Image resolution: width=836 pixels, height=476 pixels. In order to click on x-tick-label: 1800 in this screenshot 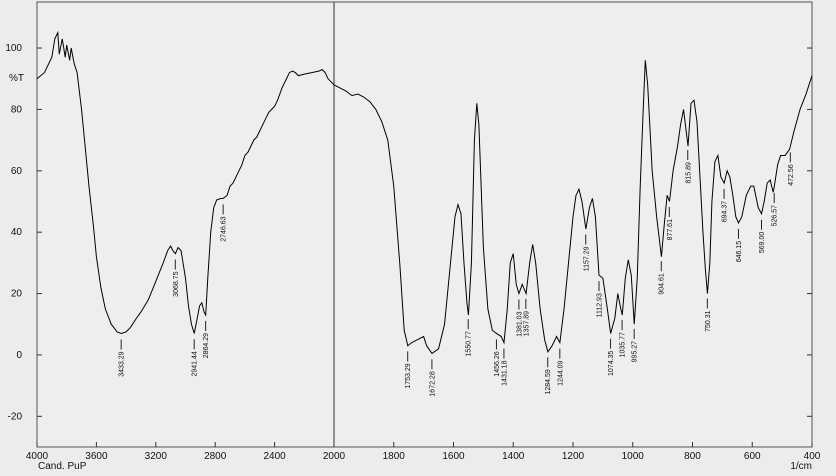, I will do `click(394, 456)`.